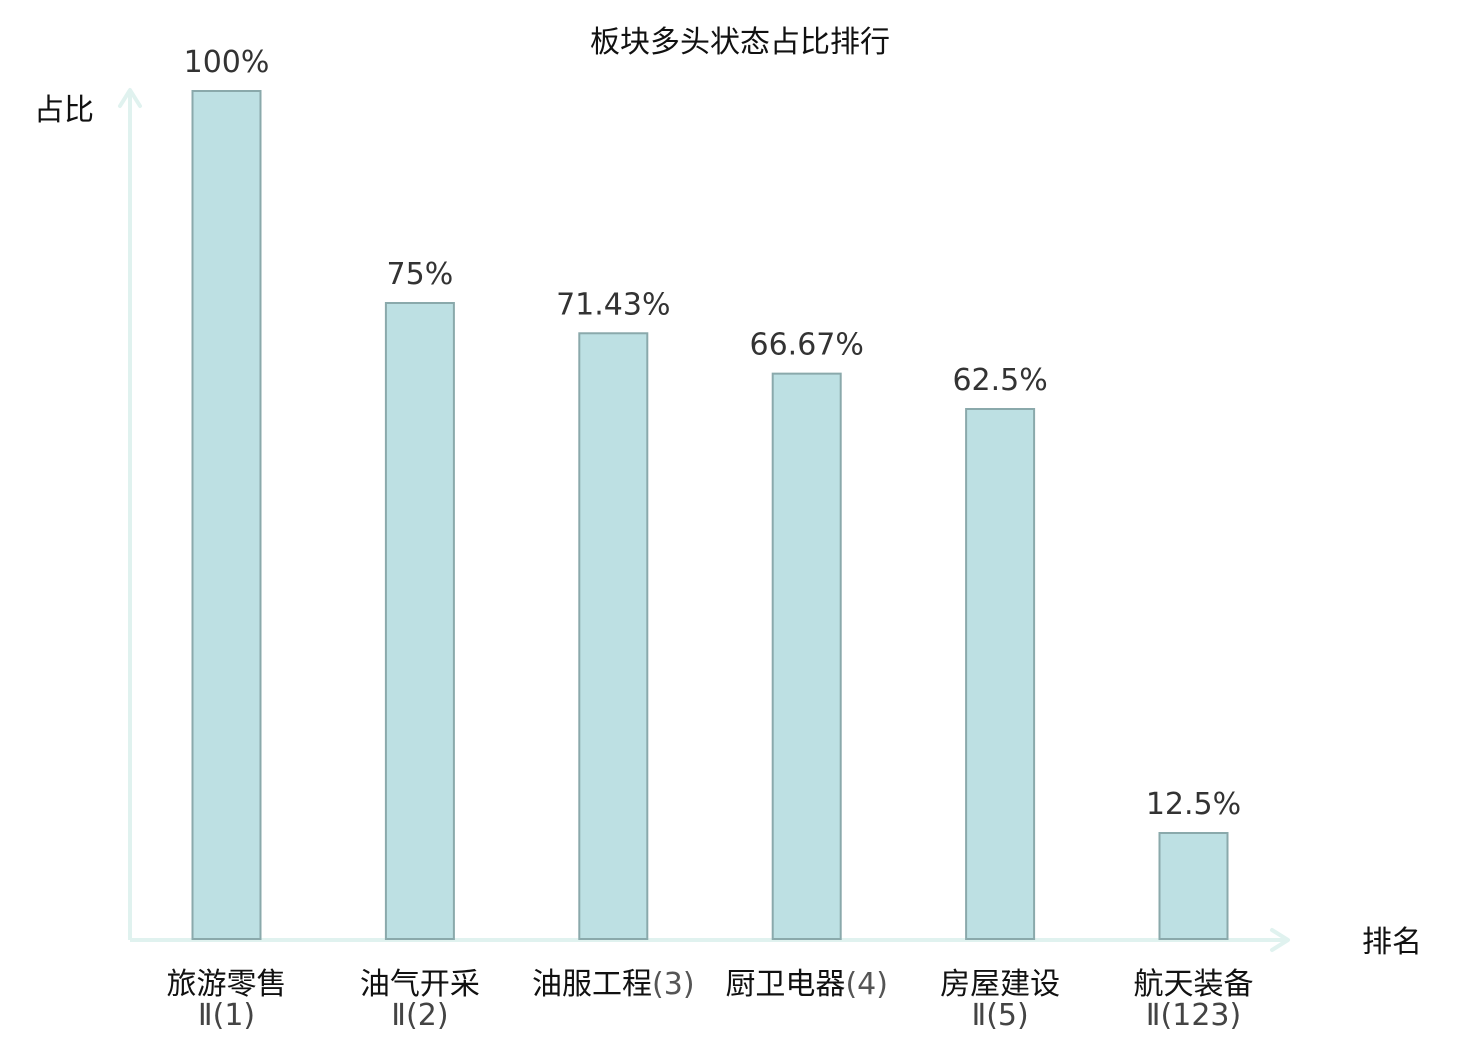  Describe the element at coordinates (130, 98) in the screenshot. I see `y-axis-arrow` at that location.